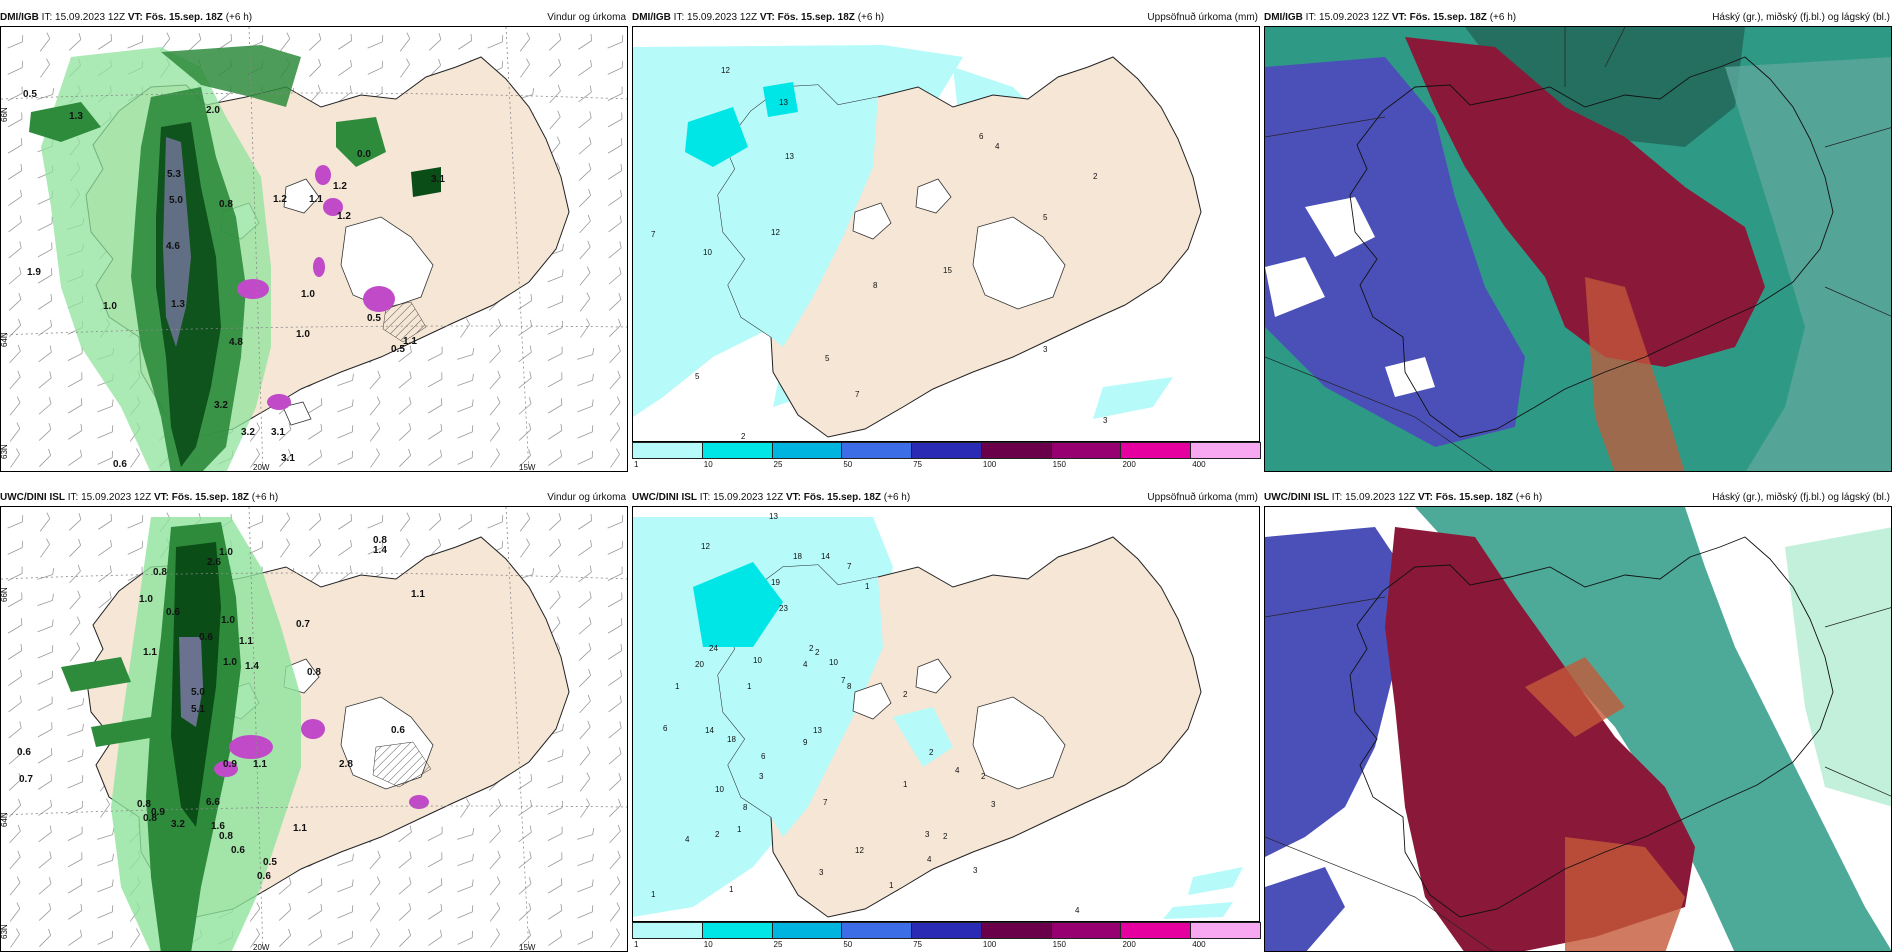  What do you see at coordinates (1605, 804) in the screenshot?
I see `cloud-mid-streak` at bounding box center [1605, 804].